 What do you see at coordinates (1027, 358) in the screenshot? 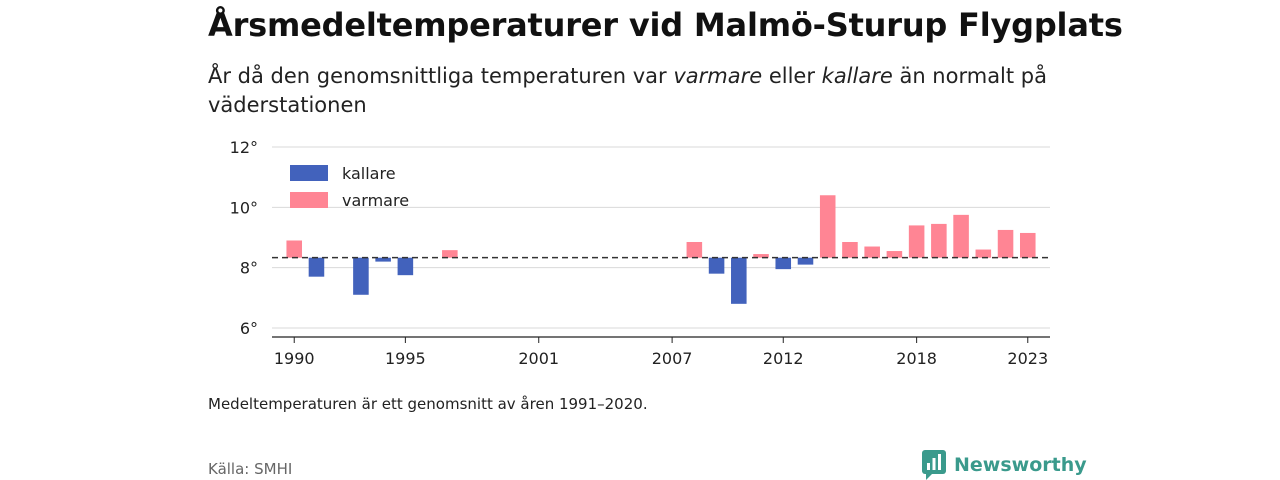
I see `x-tick-label: 2023` at bounding box center [1027, 358].